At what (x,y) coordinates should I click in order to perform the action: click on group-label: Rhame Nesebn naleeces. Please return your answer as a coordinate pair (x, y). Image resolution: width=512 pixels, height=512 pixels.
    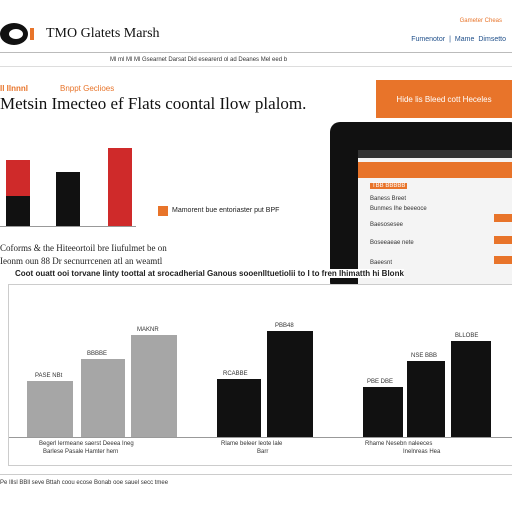
    Looking at the image, I should click on (399, 444).